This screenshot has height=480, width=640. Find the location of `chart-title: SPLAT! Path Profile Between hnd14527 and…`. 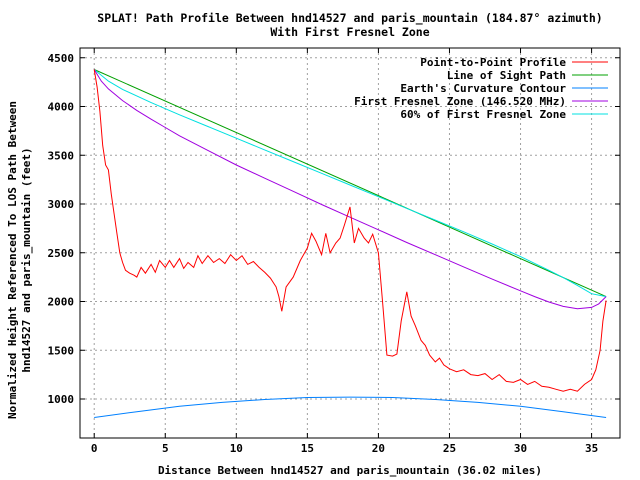

chart-title: SPLAT! Path Profile Between hnd14527 and… is located at coordinates (349, 18).